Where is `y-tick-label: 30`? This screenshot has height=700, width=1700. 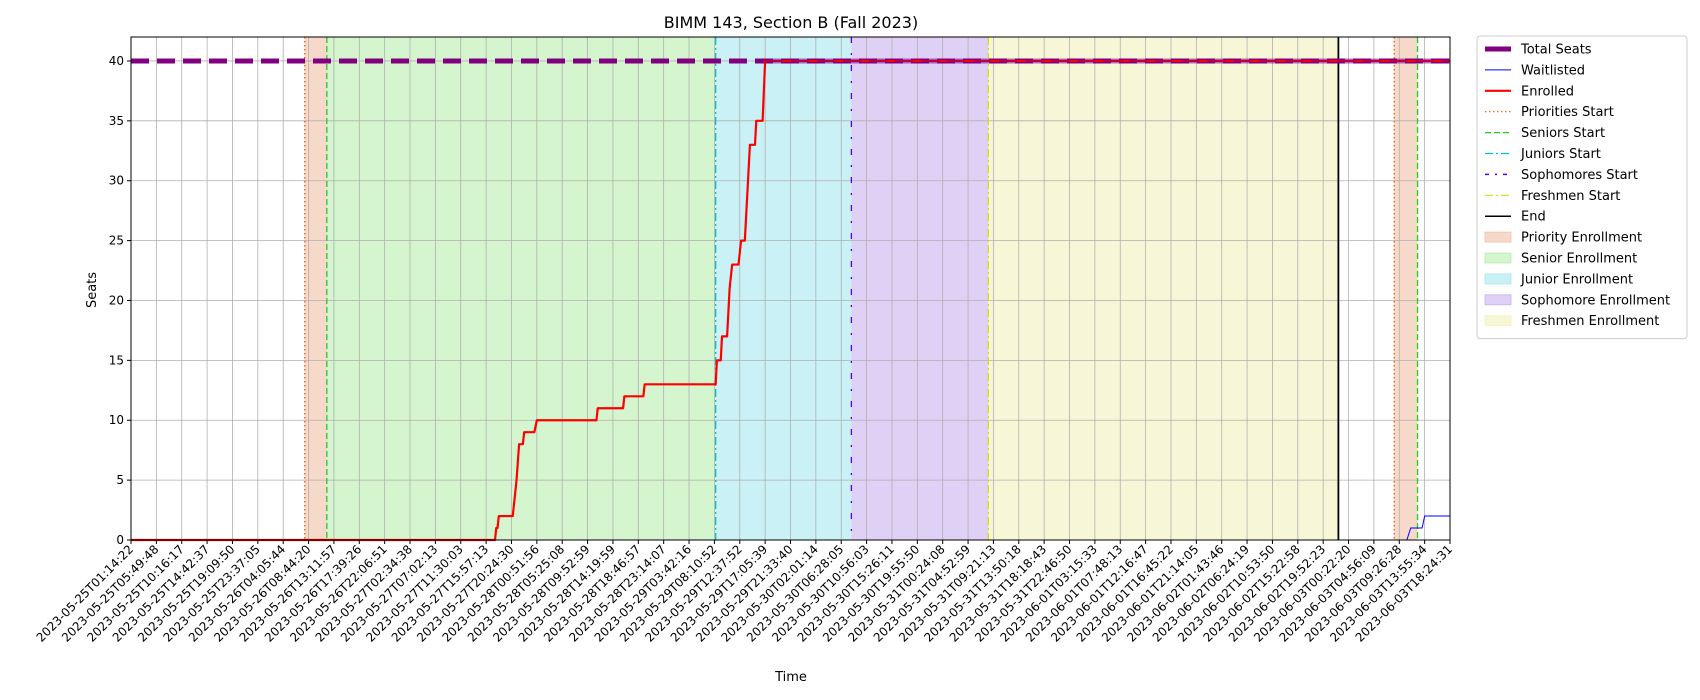 y-tick-label: 30 is located at coordinates (116, 181).